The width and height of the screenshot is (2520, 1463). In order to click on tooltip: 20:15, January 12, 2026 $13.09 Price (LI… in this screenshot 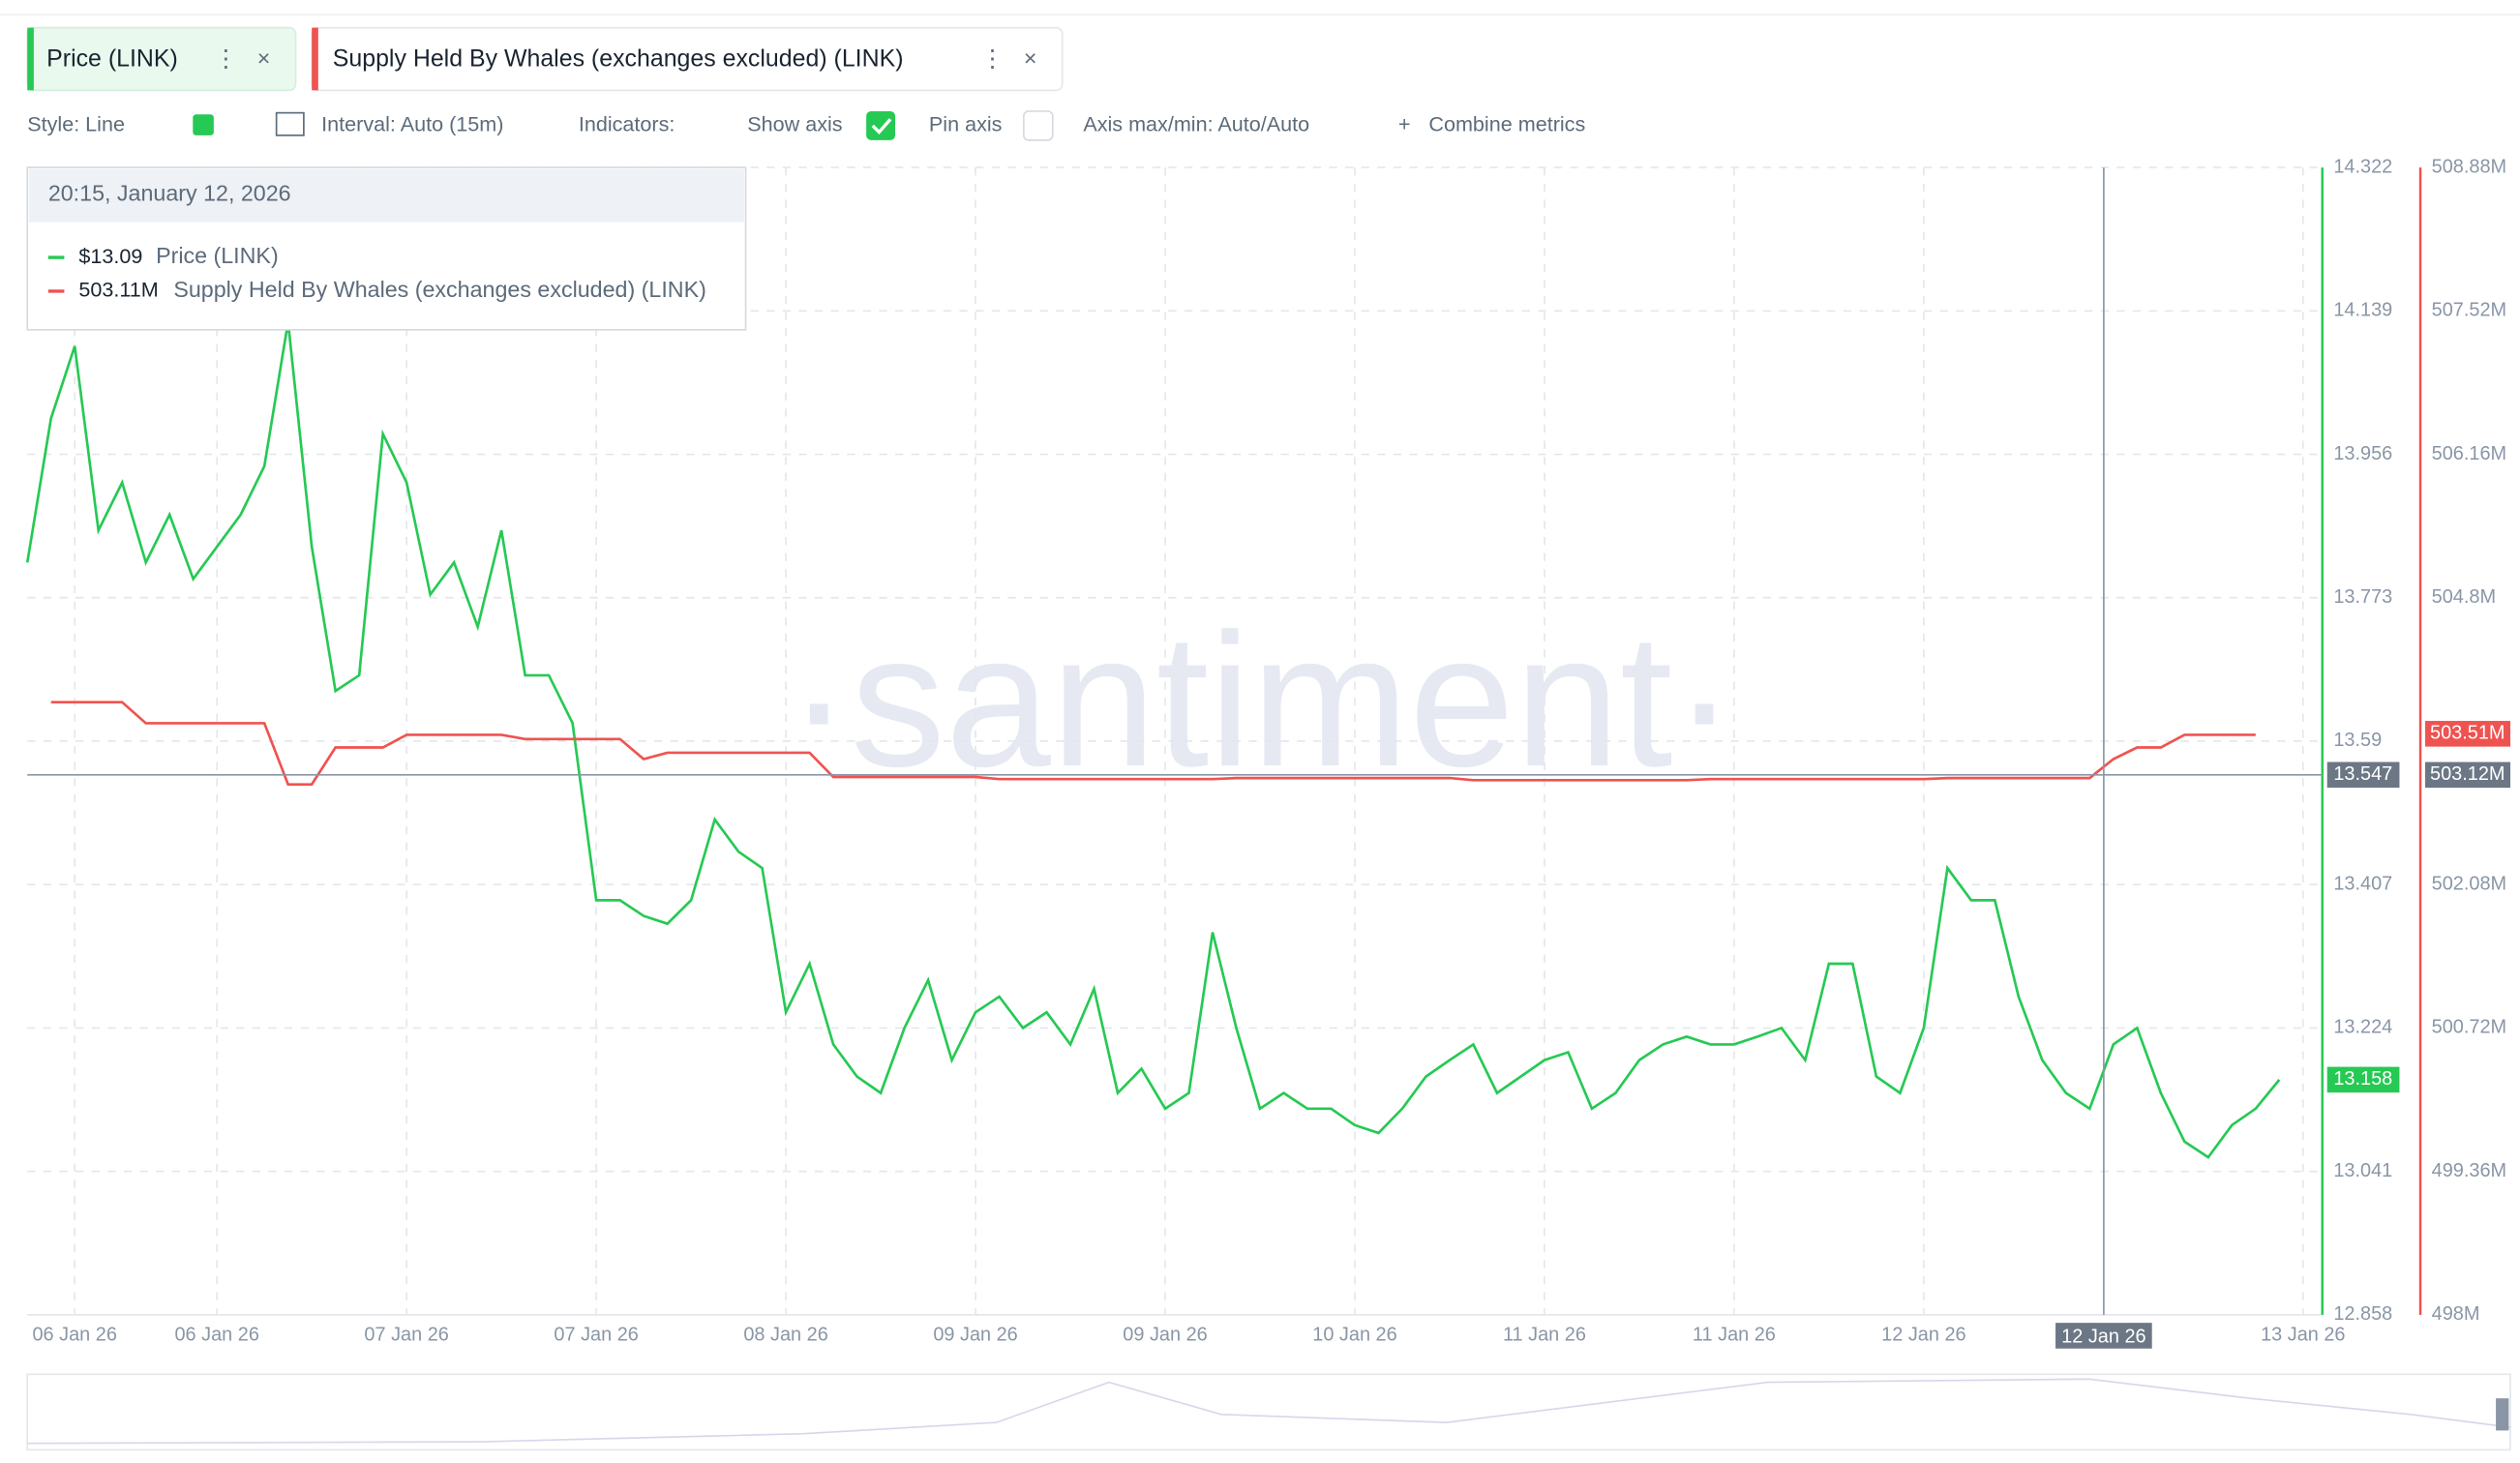, I will do `click(387, 248)`.